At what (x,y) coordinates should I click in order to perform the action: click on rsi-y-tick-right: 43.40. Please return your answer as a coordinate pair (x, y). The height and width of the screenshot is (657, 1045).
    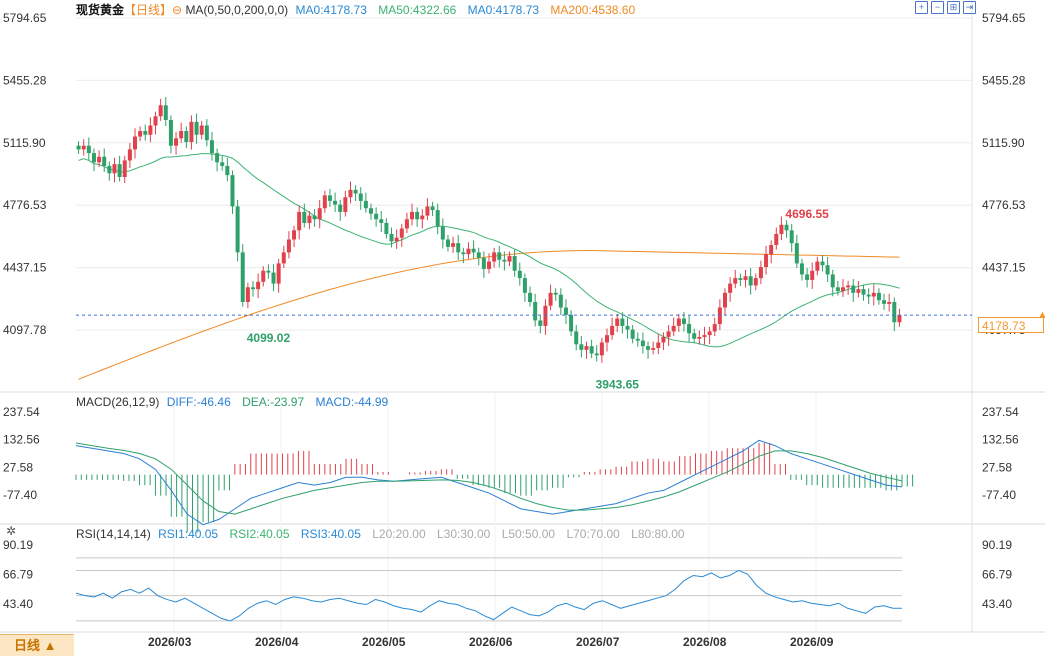
    Looking at the image, I should click on (997, 604).